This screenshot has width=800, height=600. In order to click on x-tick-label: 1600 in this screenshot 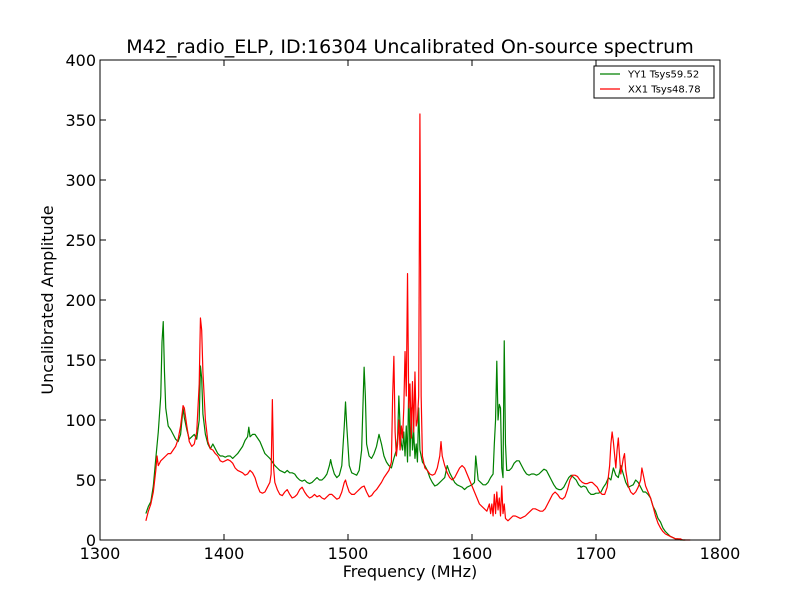, I will do `click(472, 553)`.